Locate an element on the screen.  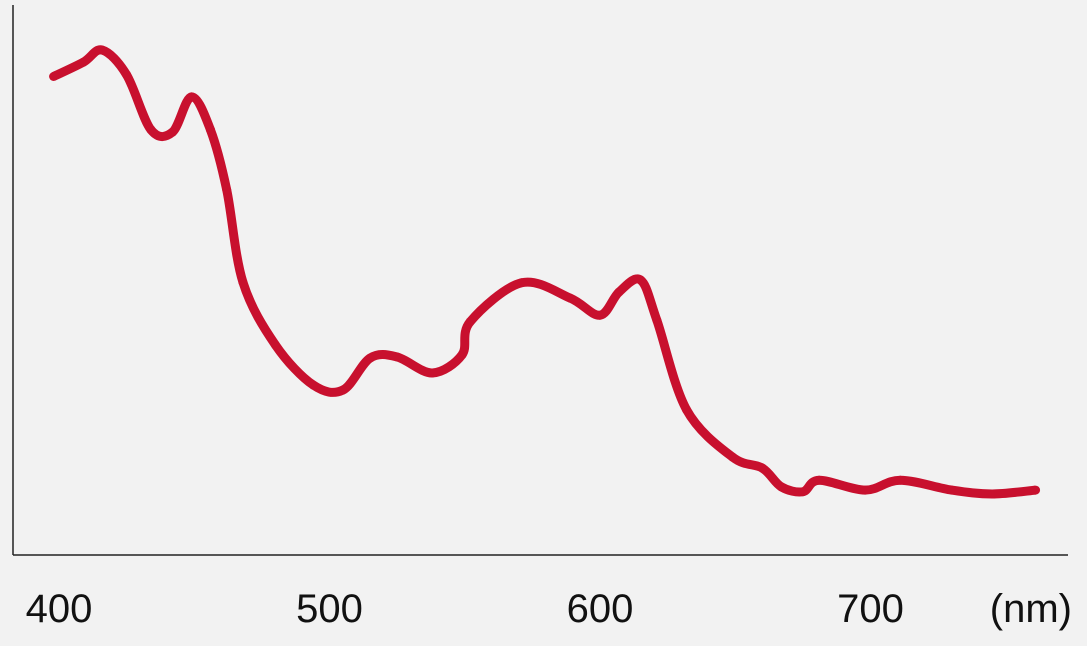
x-tick-label: 700 is located at coordinates (870, 609).